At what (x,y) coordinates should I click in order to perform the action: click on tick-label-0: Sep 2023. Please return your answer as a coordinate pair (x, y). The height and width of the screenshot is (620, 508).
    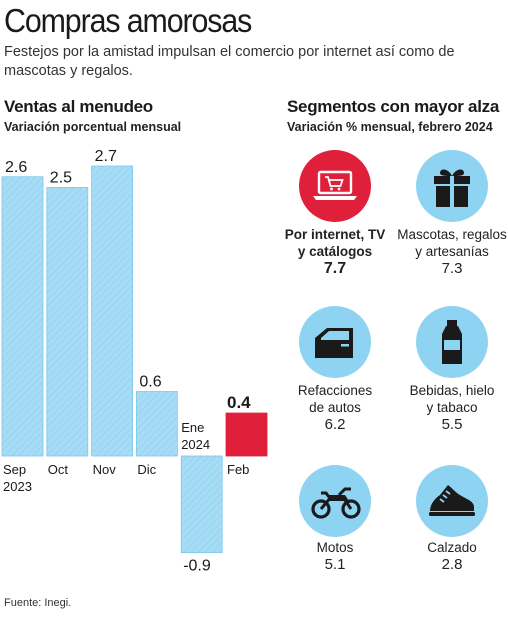
    Looking at the image, I should click on (17, 478).